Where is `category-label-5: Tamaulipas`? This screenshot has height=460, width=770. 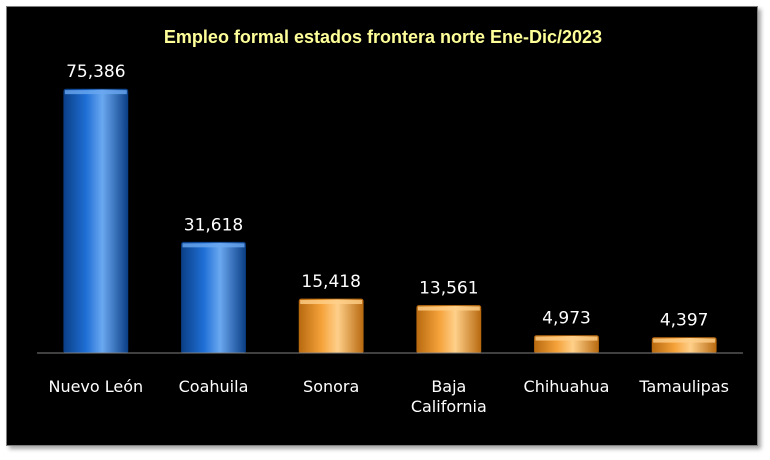
category-label-5: Tamaulipas is located at coordinates (683, 386).